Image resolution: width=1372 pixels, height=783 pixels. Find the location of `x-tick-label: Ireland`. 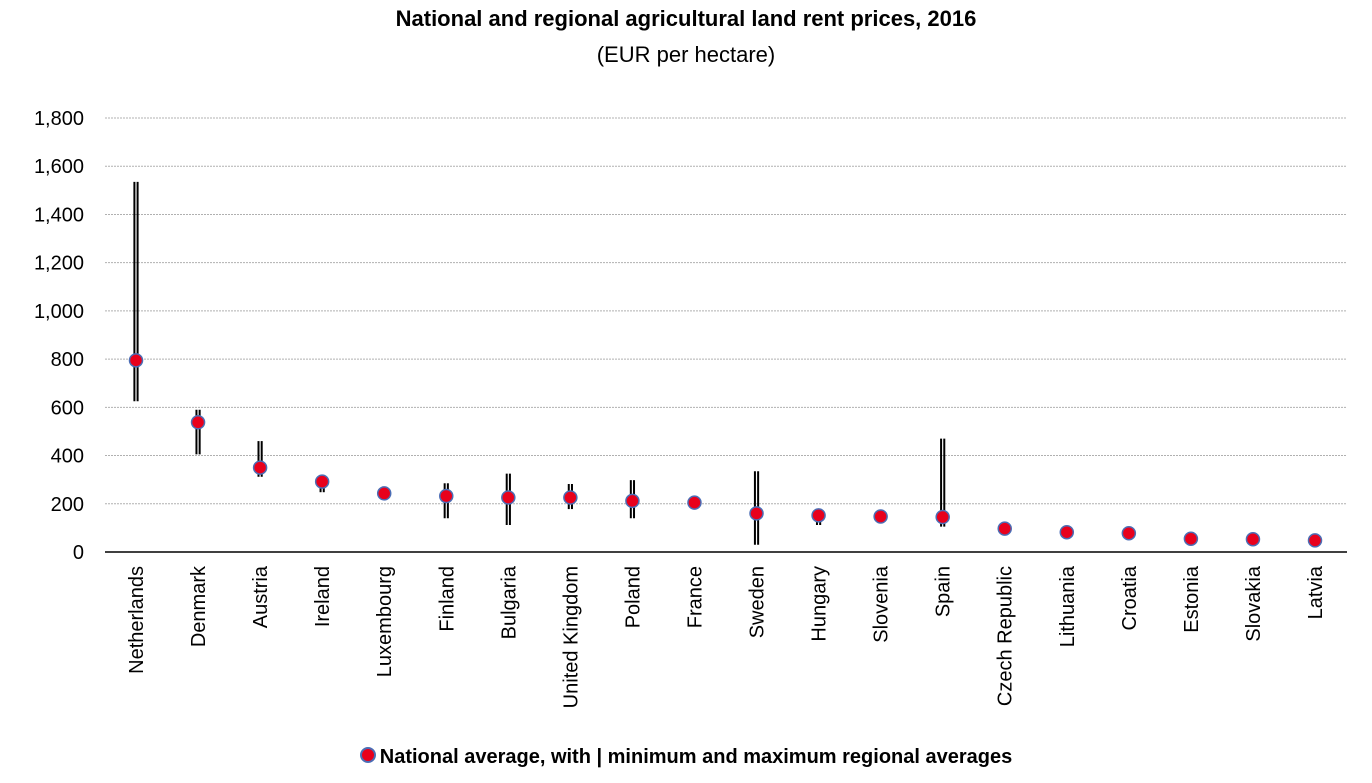

x-tick-label: Ireland is located at coordinates (323, 596).